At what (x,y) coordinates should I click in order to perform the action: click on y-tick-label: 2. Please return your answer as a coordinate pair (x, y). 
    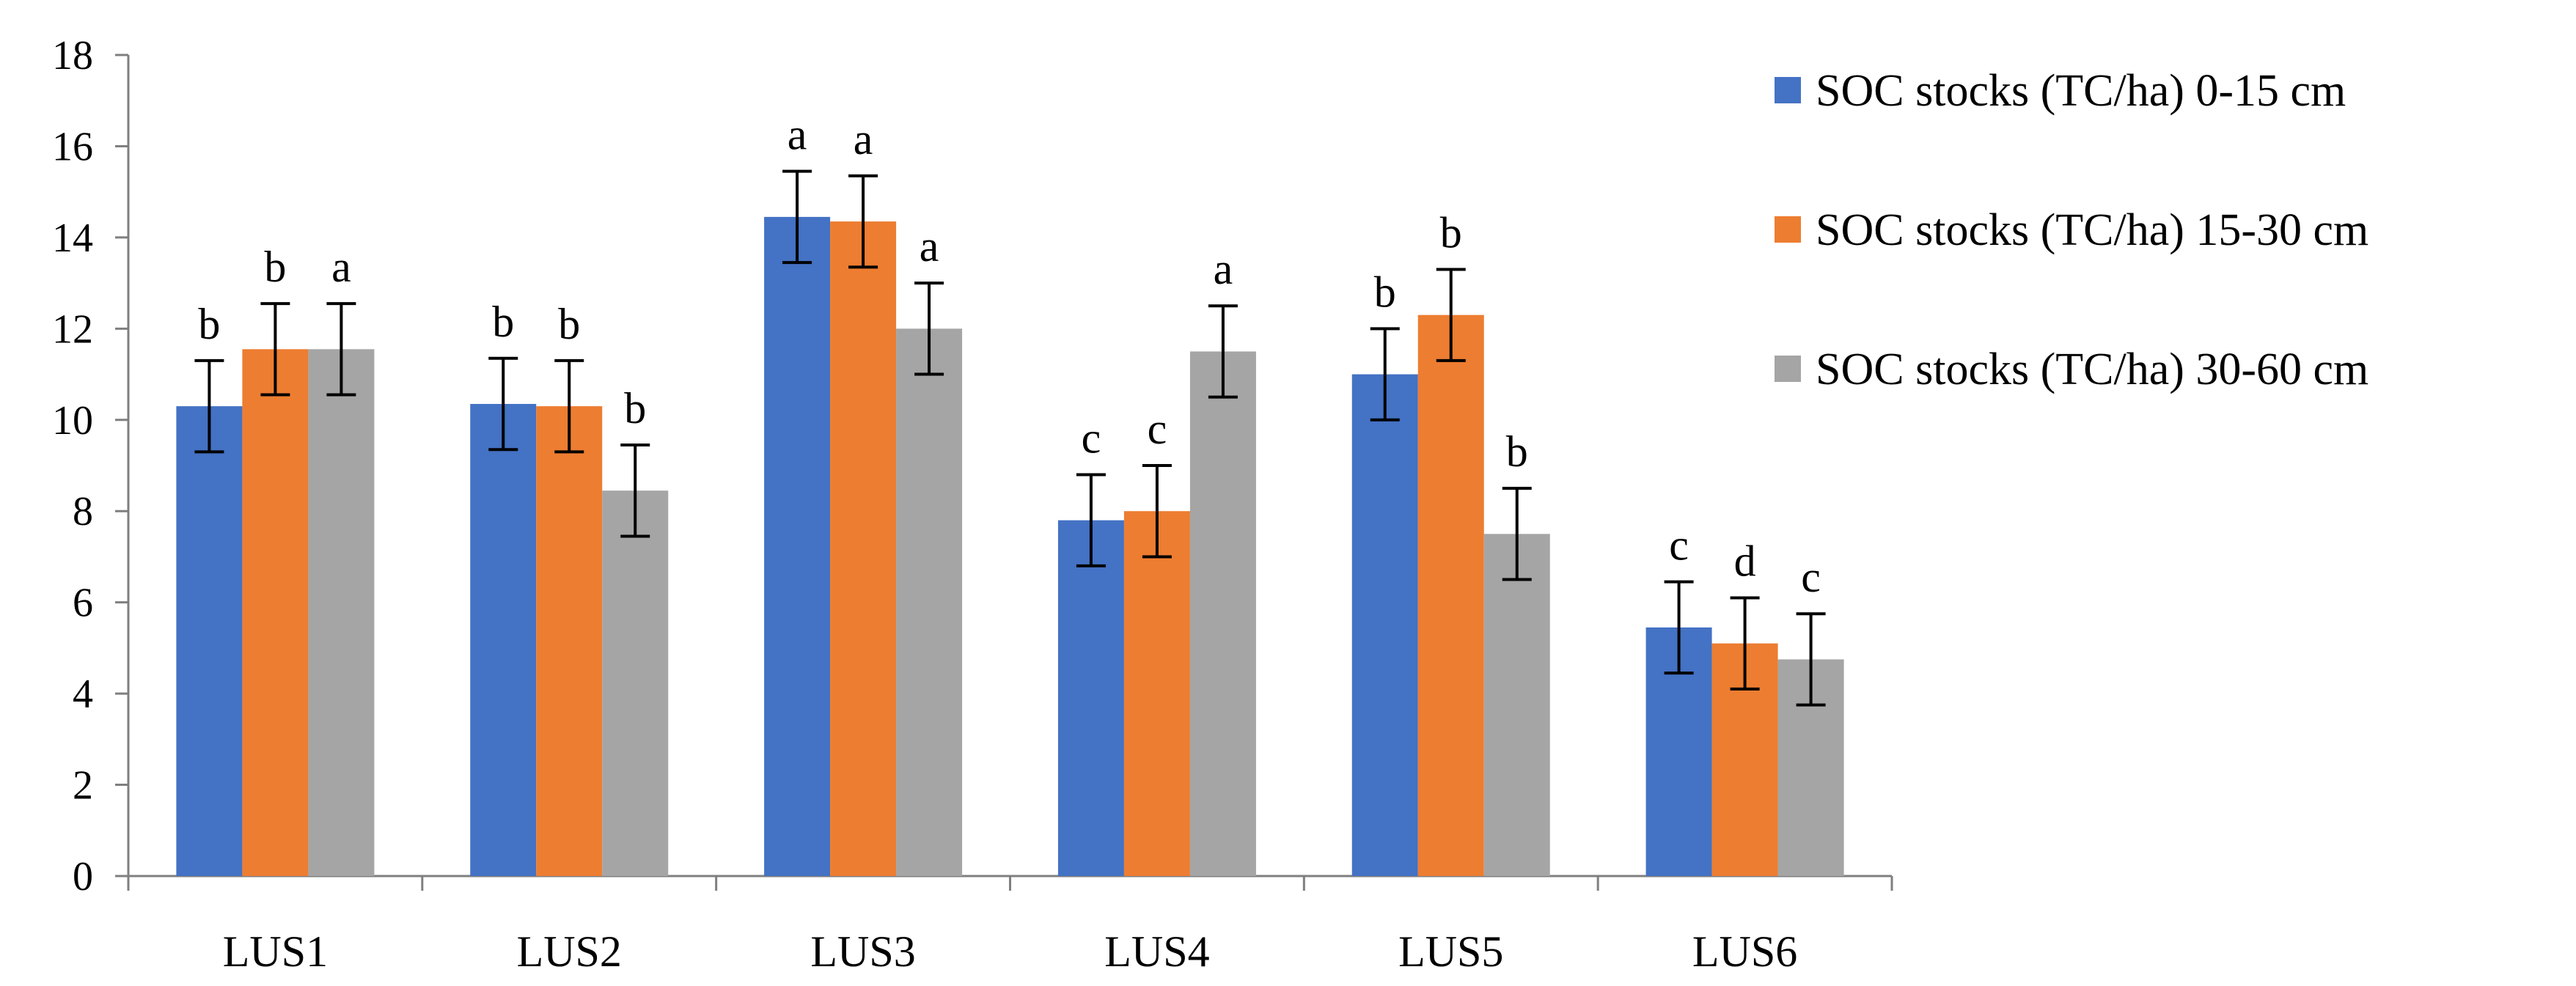
    Looking at the image, I should click on (83, 786).